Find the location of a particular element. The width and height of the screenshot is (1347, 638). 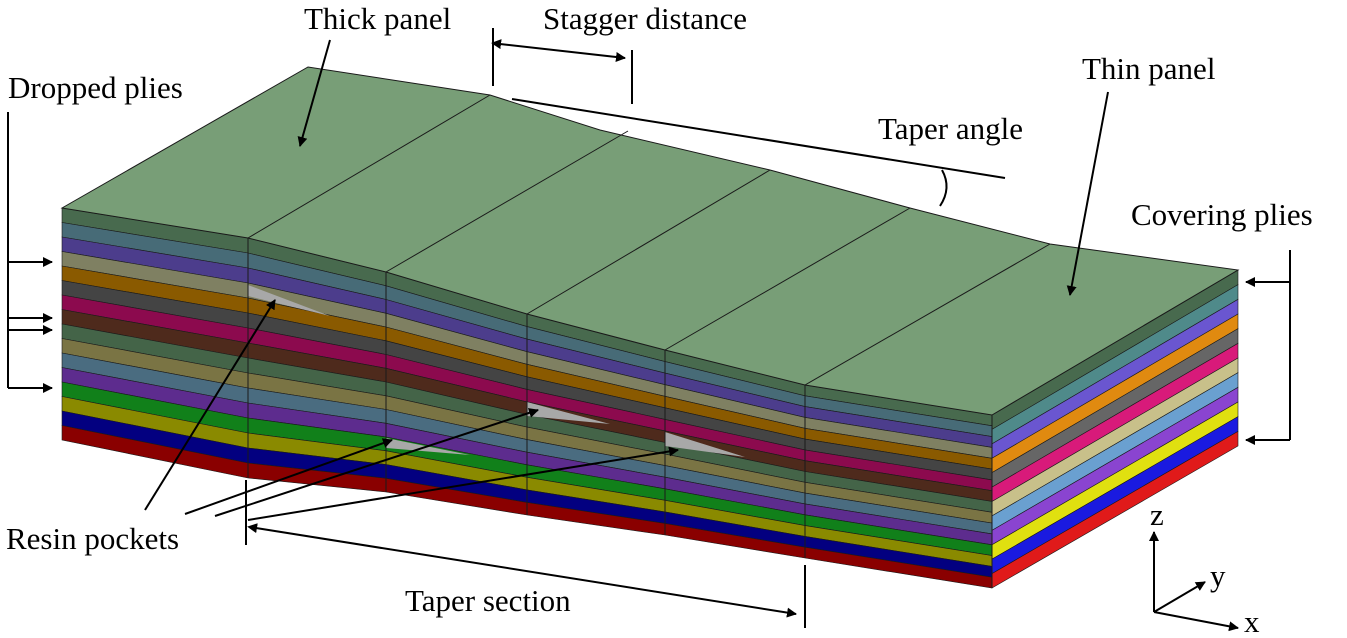

y-axis is located at coordinates (1179, 597).